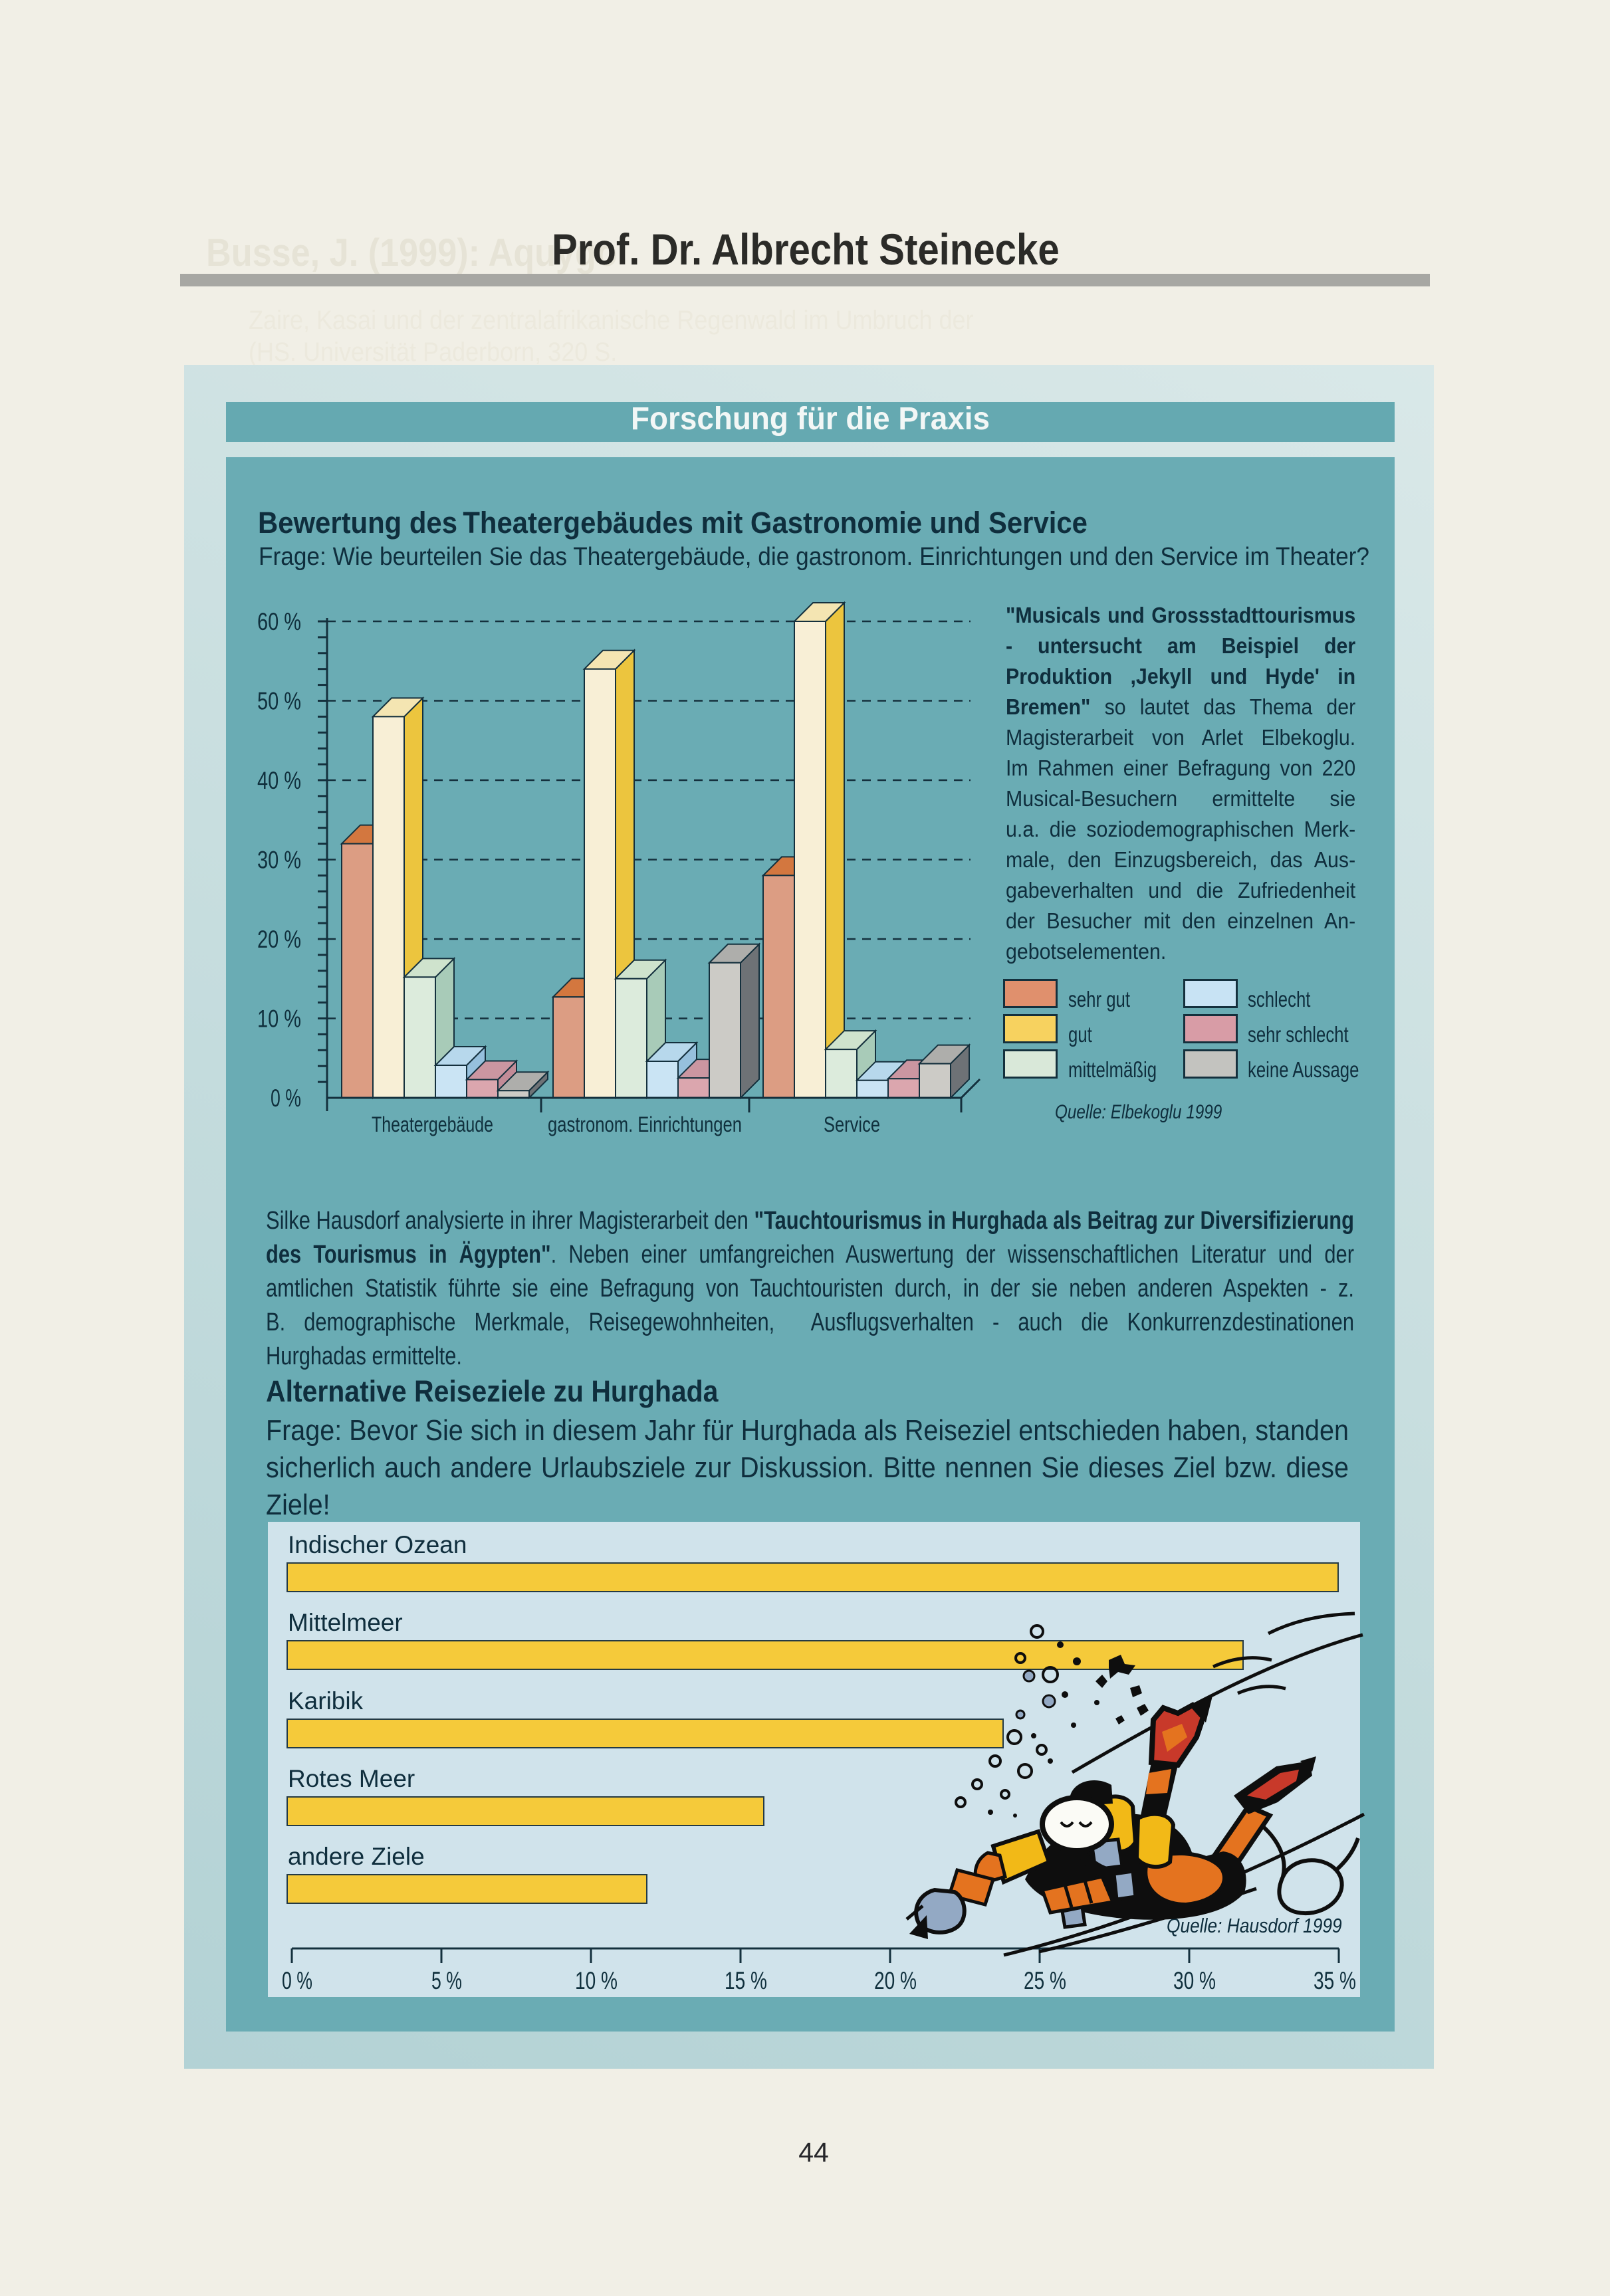 The height and width of the screenshot is (2296, 1610). Describe the element at coordinates (446, 1980) in the screenshot. I see `svg-text: 5 %` at that location.